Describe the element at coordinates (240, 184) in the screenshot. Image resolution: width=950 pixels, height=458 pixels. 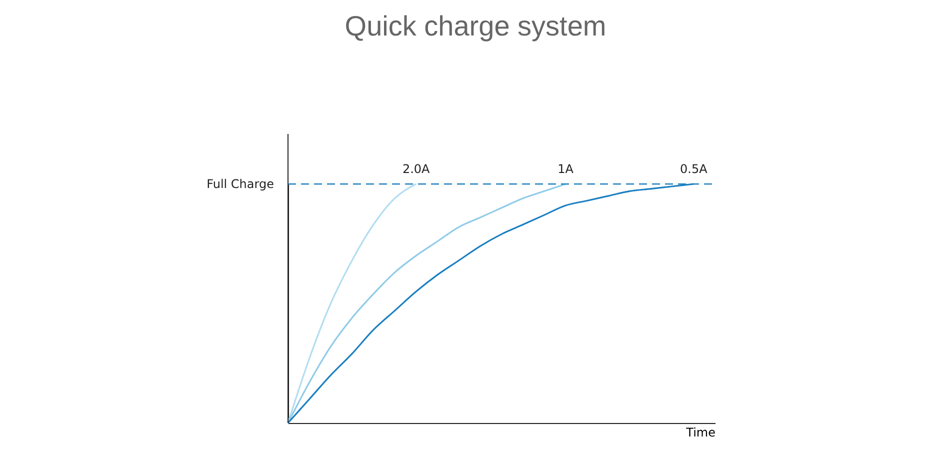
I see `ref-line-label: Full Charge` at that location.